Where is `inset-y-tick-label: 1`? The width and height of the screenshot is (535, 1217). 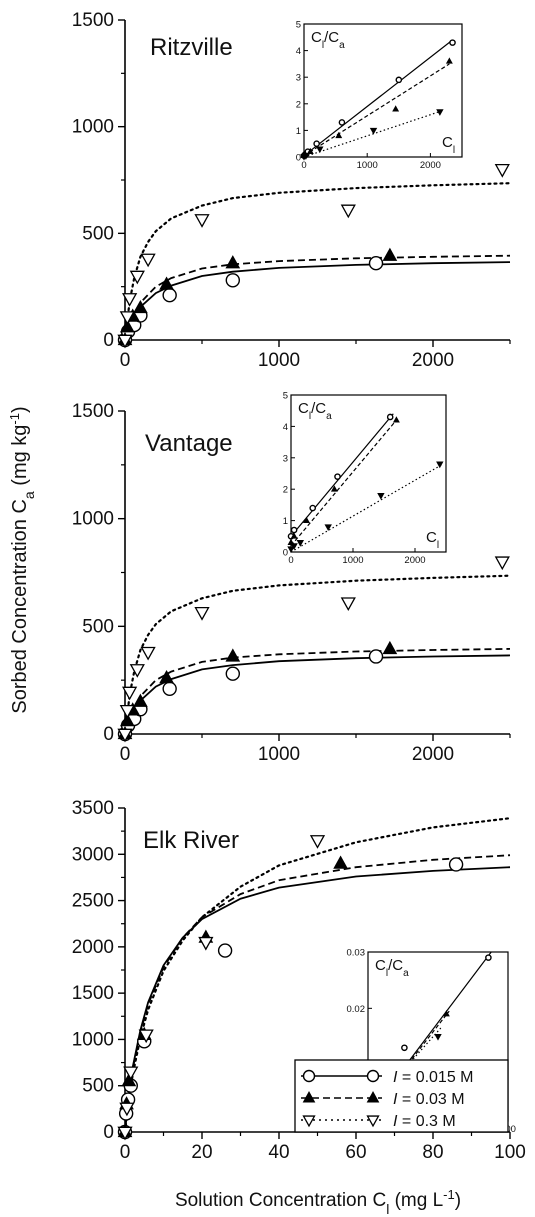
inset-y-tick-label: 1 is located at coordinates (298, 131).